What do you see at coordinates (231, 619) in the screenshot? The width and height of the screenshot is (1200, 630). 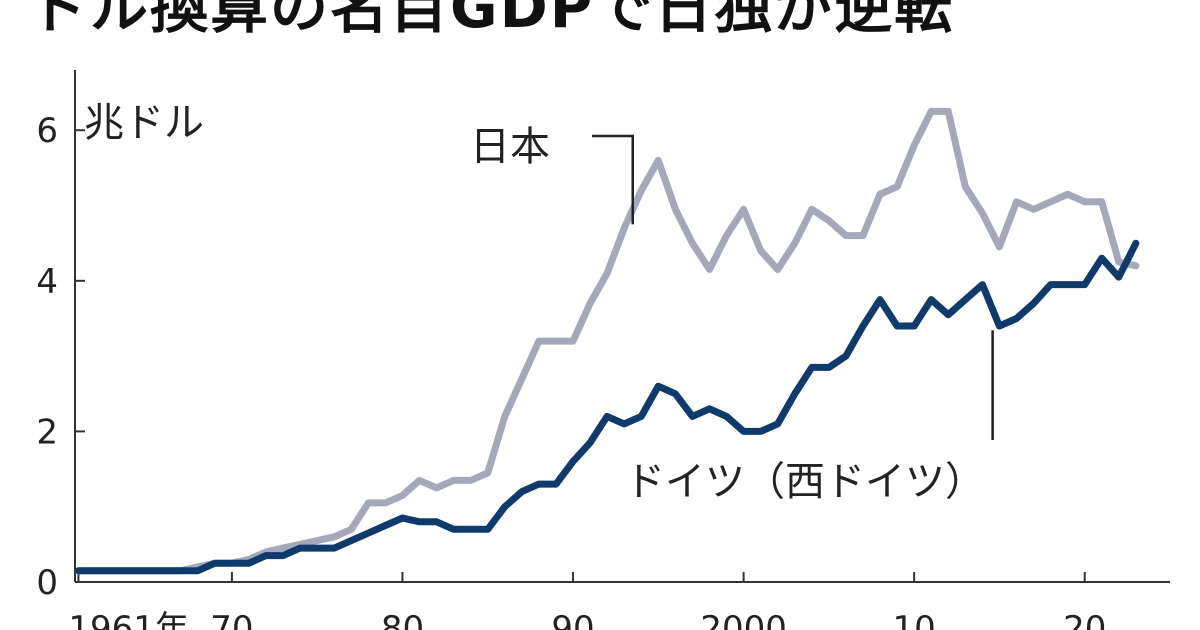 I see `x-tick-label: 70` at bounding box center [231, 619].